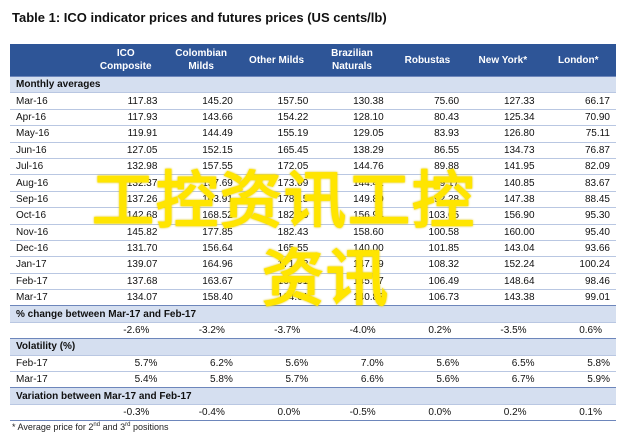 This screenshot has width=632, height=447. What do you see at coordinates (503, 183) in the screenshot?
I see `table-cell: 140.85` at bounding box center [503, 183].